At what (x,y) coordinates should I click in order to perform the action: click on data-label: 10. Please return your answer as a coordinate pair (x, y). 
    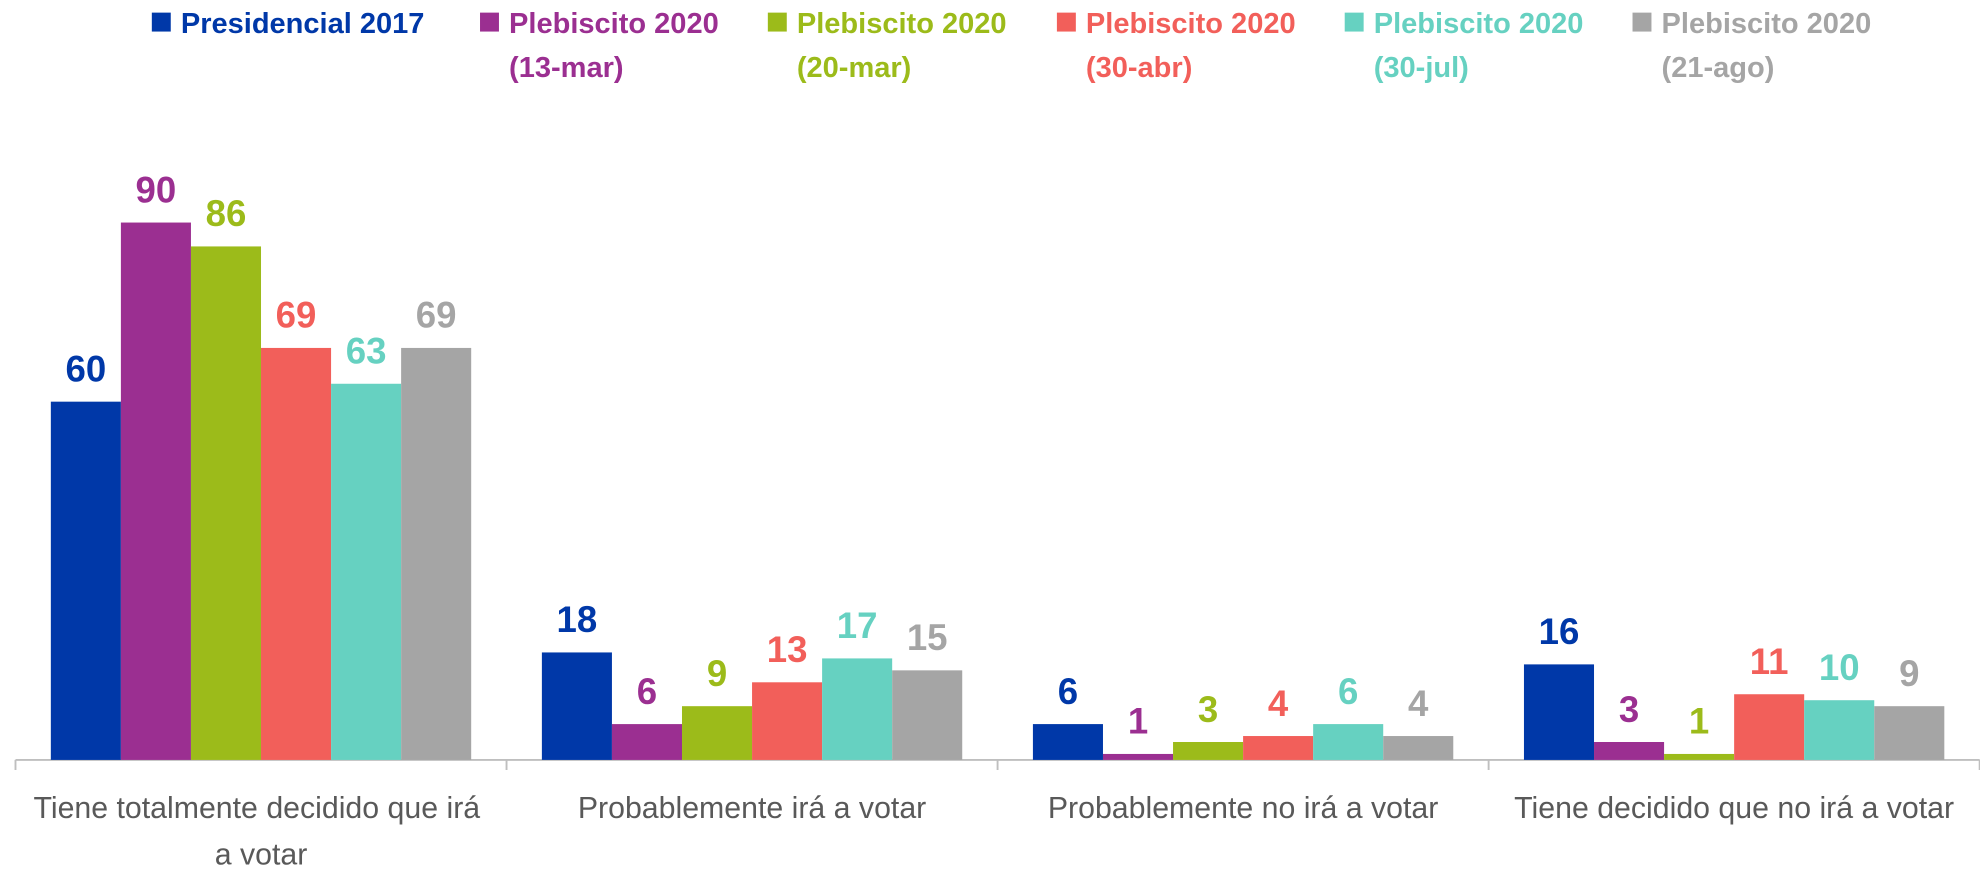
    Looking at the image, I should click on (1839, 667).